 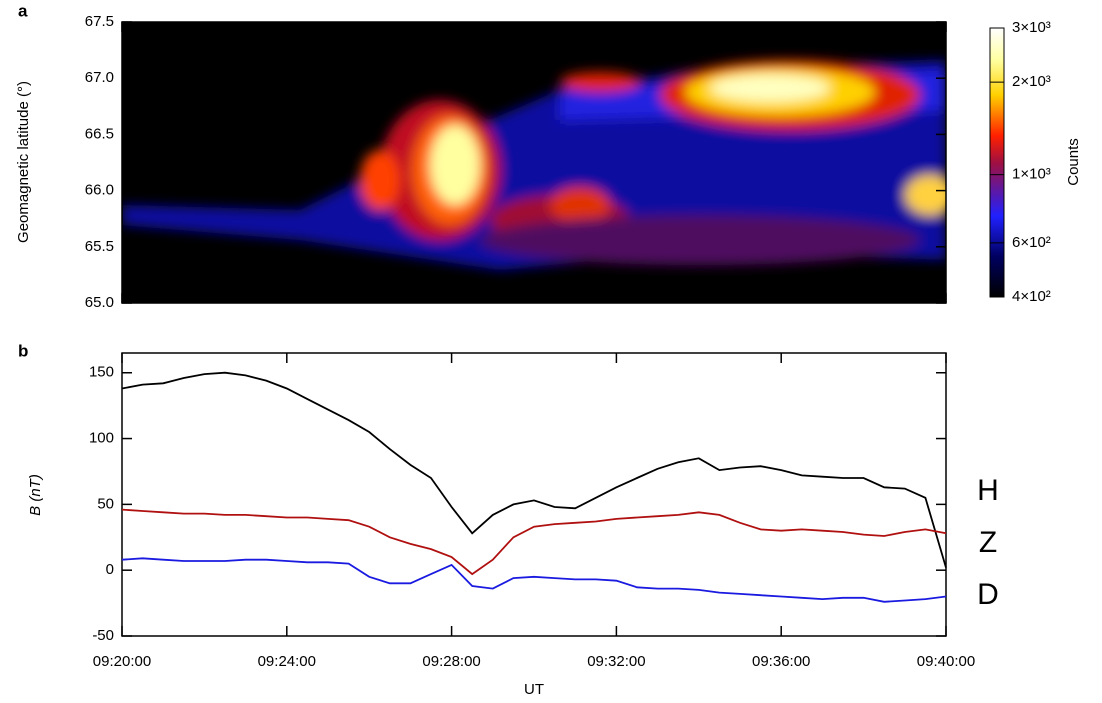 I want to click on x-tick-label: 09:32:00, so click(x=616, y=661).